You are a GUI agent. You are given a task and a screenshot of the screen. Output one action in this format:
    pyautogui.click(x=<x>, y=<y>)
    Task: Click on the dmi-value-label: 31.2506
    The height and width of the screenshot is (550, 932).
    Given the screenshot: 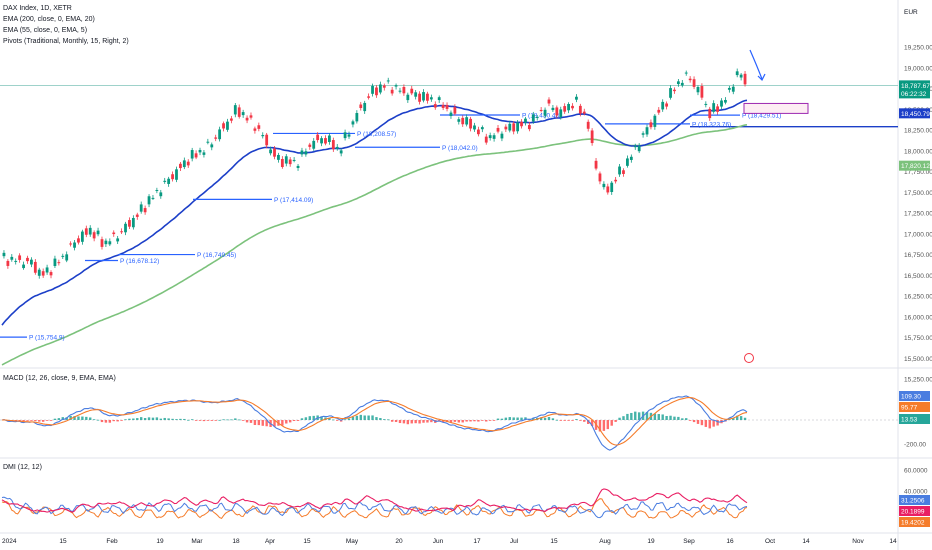 What is the action you would take?
    pyautogui.click(x=913, y=501)
    